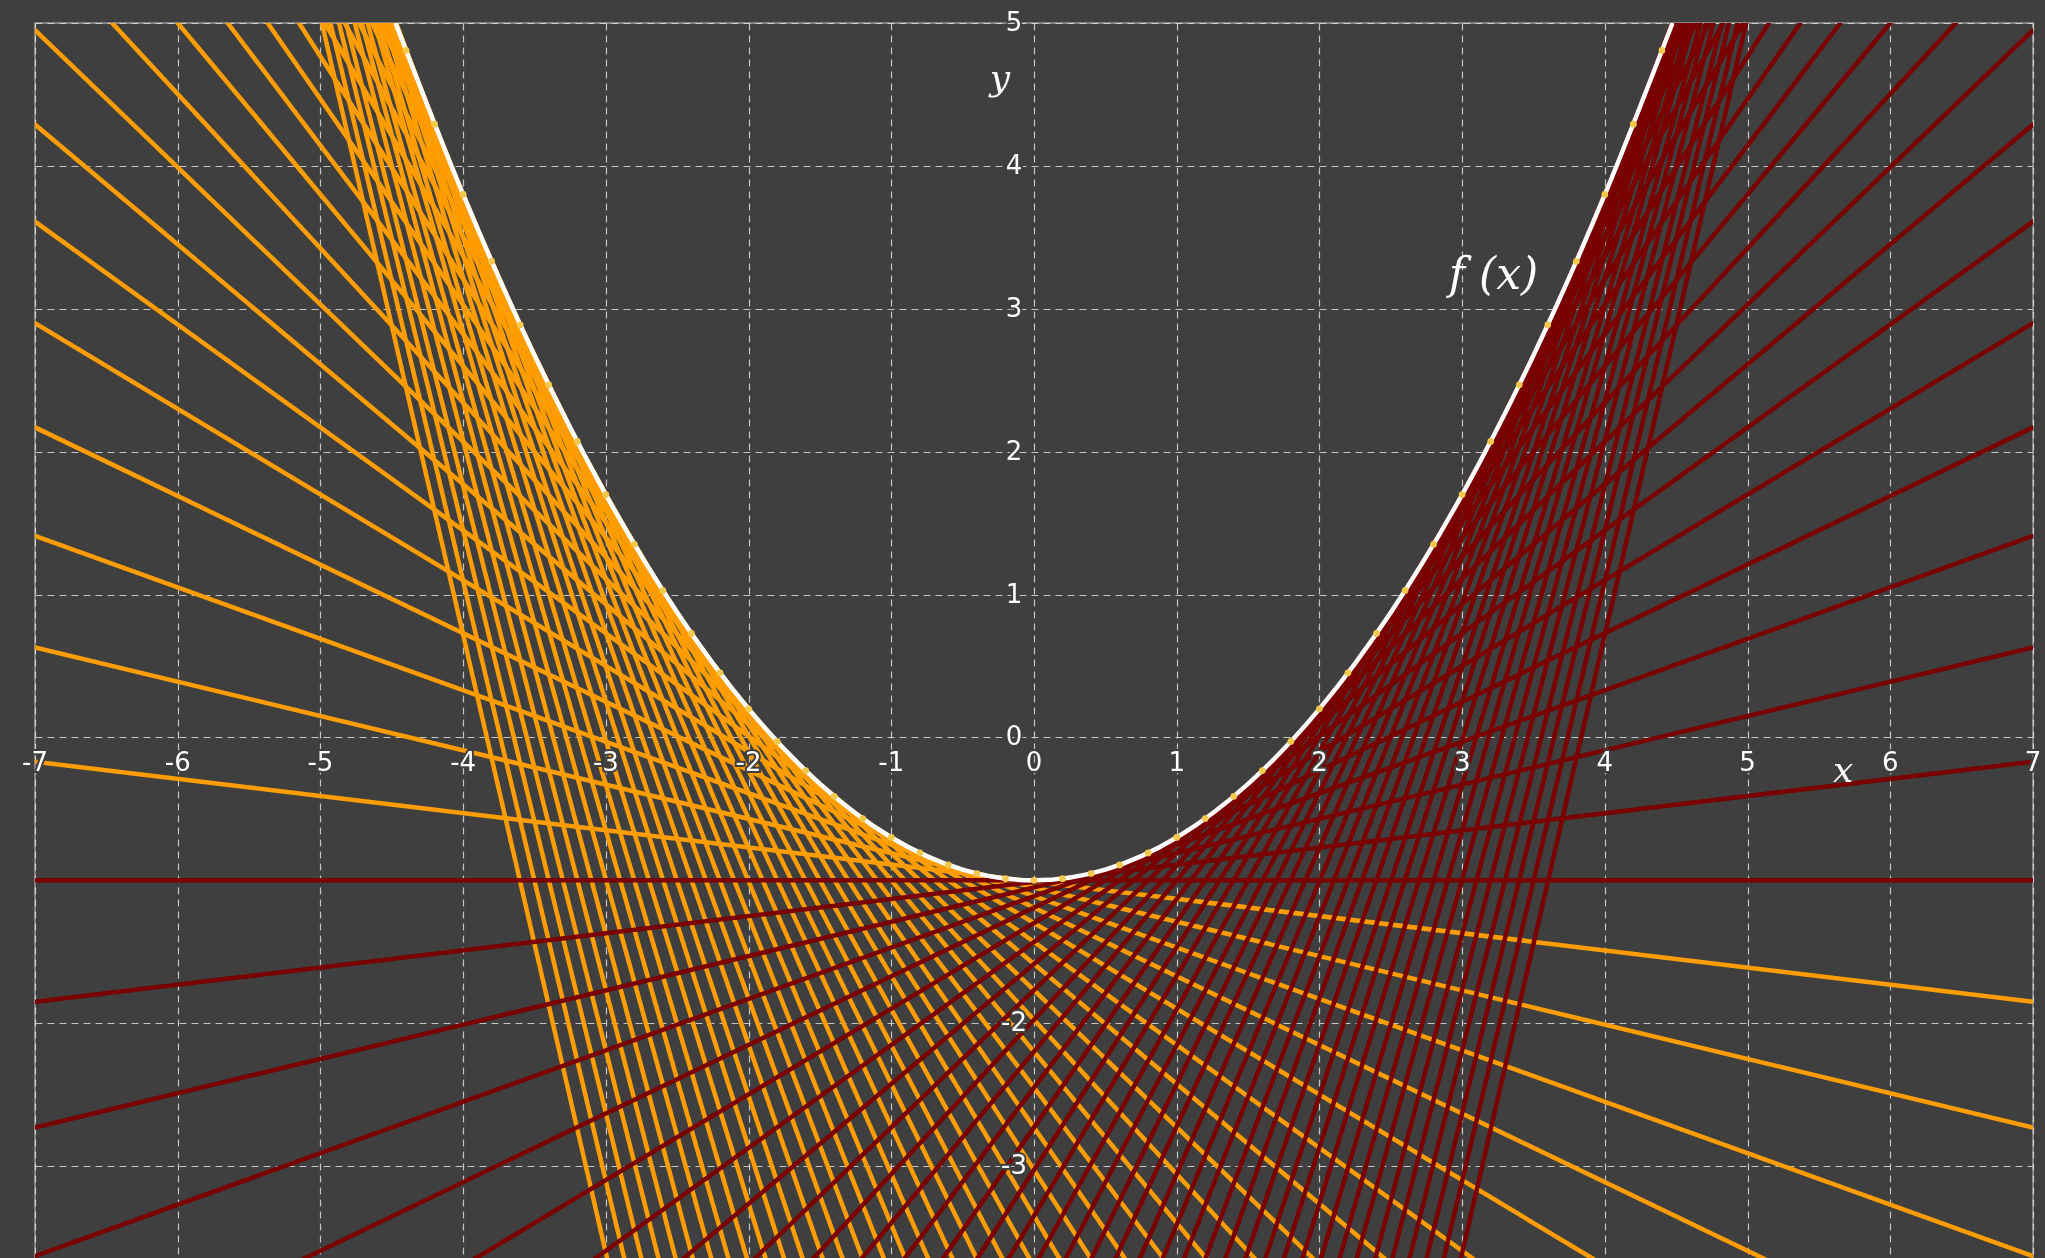 The height and width of the screenshot is (1258, 2045). I want to click on x-tick-label: 2, so click(1319, 762).